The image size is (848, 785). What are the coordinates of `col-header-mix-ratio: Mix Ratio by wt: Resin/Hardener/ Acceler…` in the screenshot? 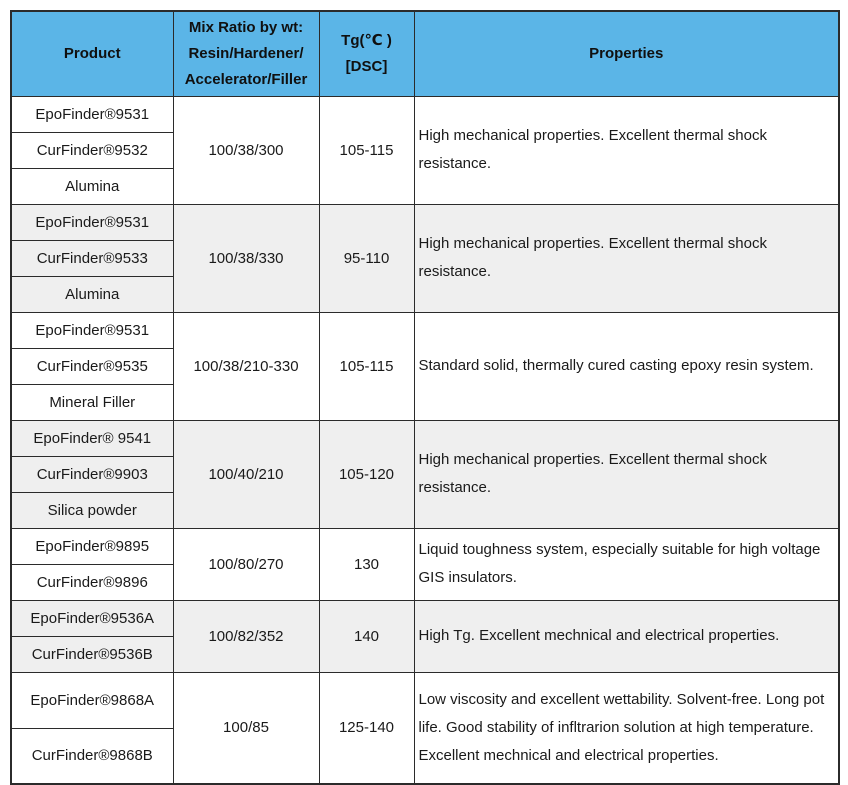 It's located at (246, 53).